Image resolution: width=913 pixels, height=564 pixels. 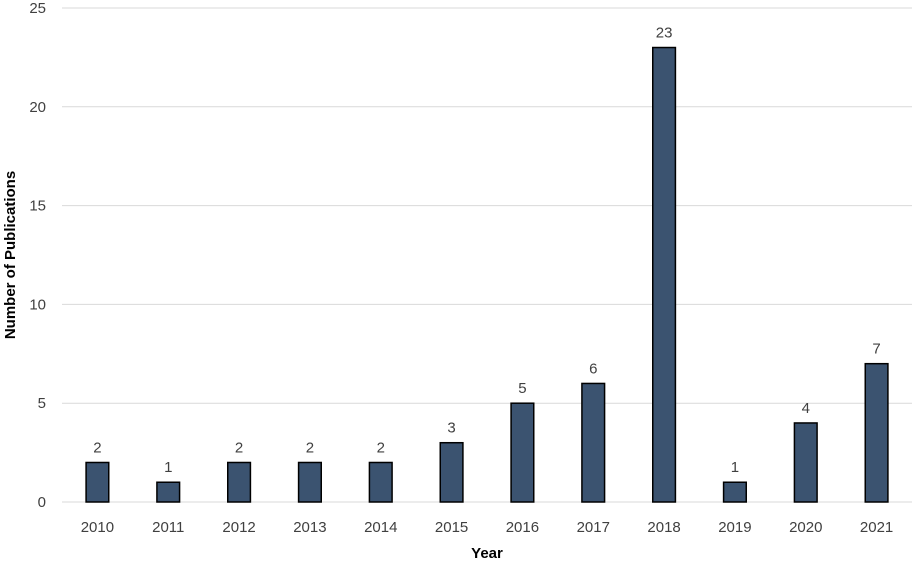 I want to click on x-tick-label-2011: 2011, so click(x=168, y=527).